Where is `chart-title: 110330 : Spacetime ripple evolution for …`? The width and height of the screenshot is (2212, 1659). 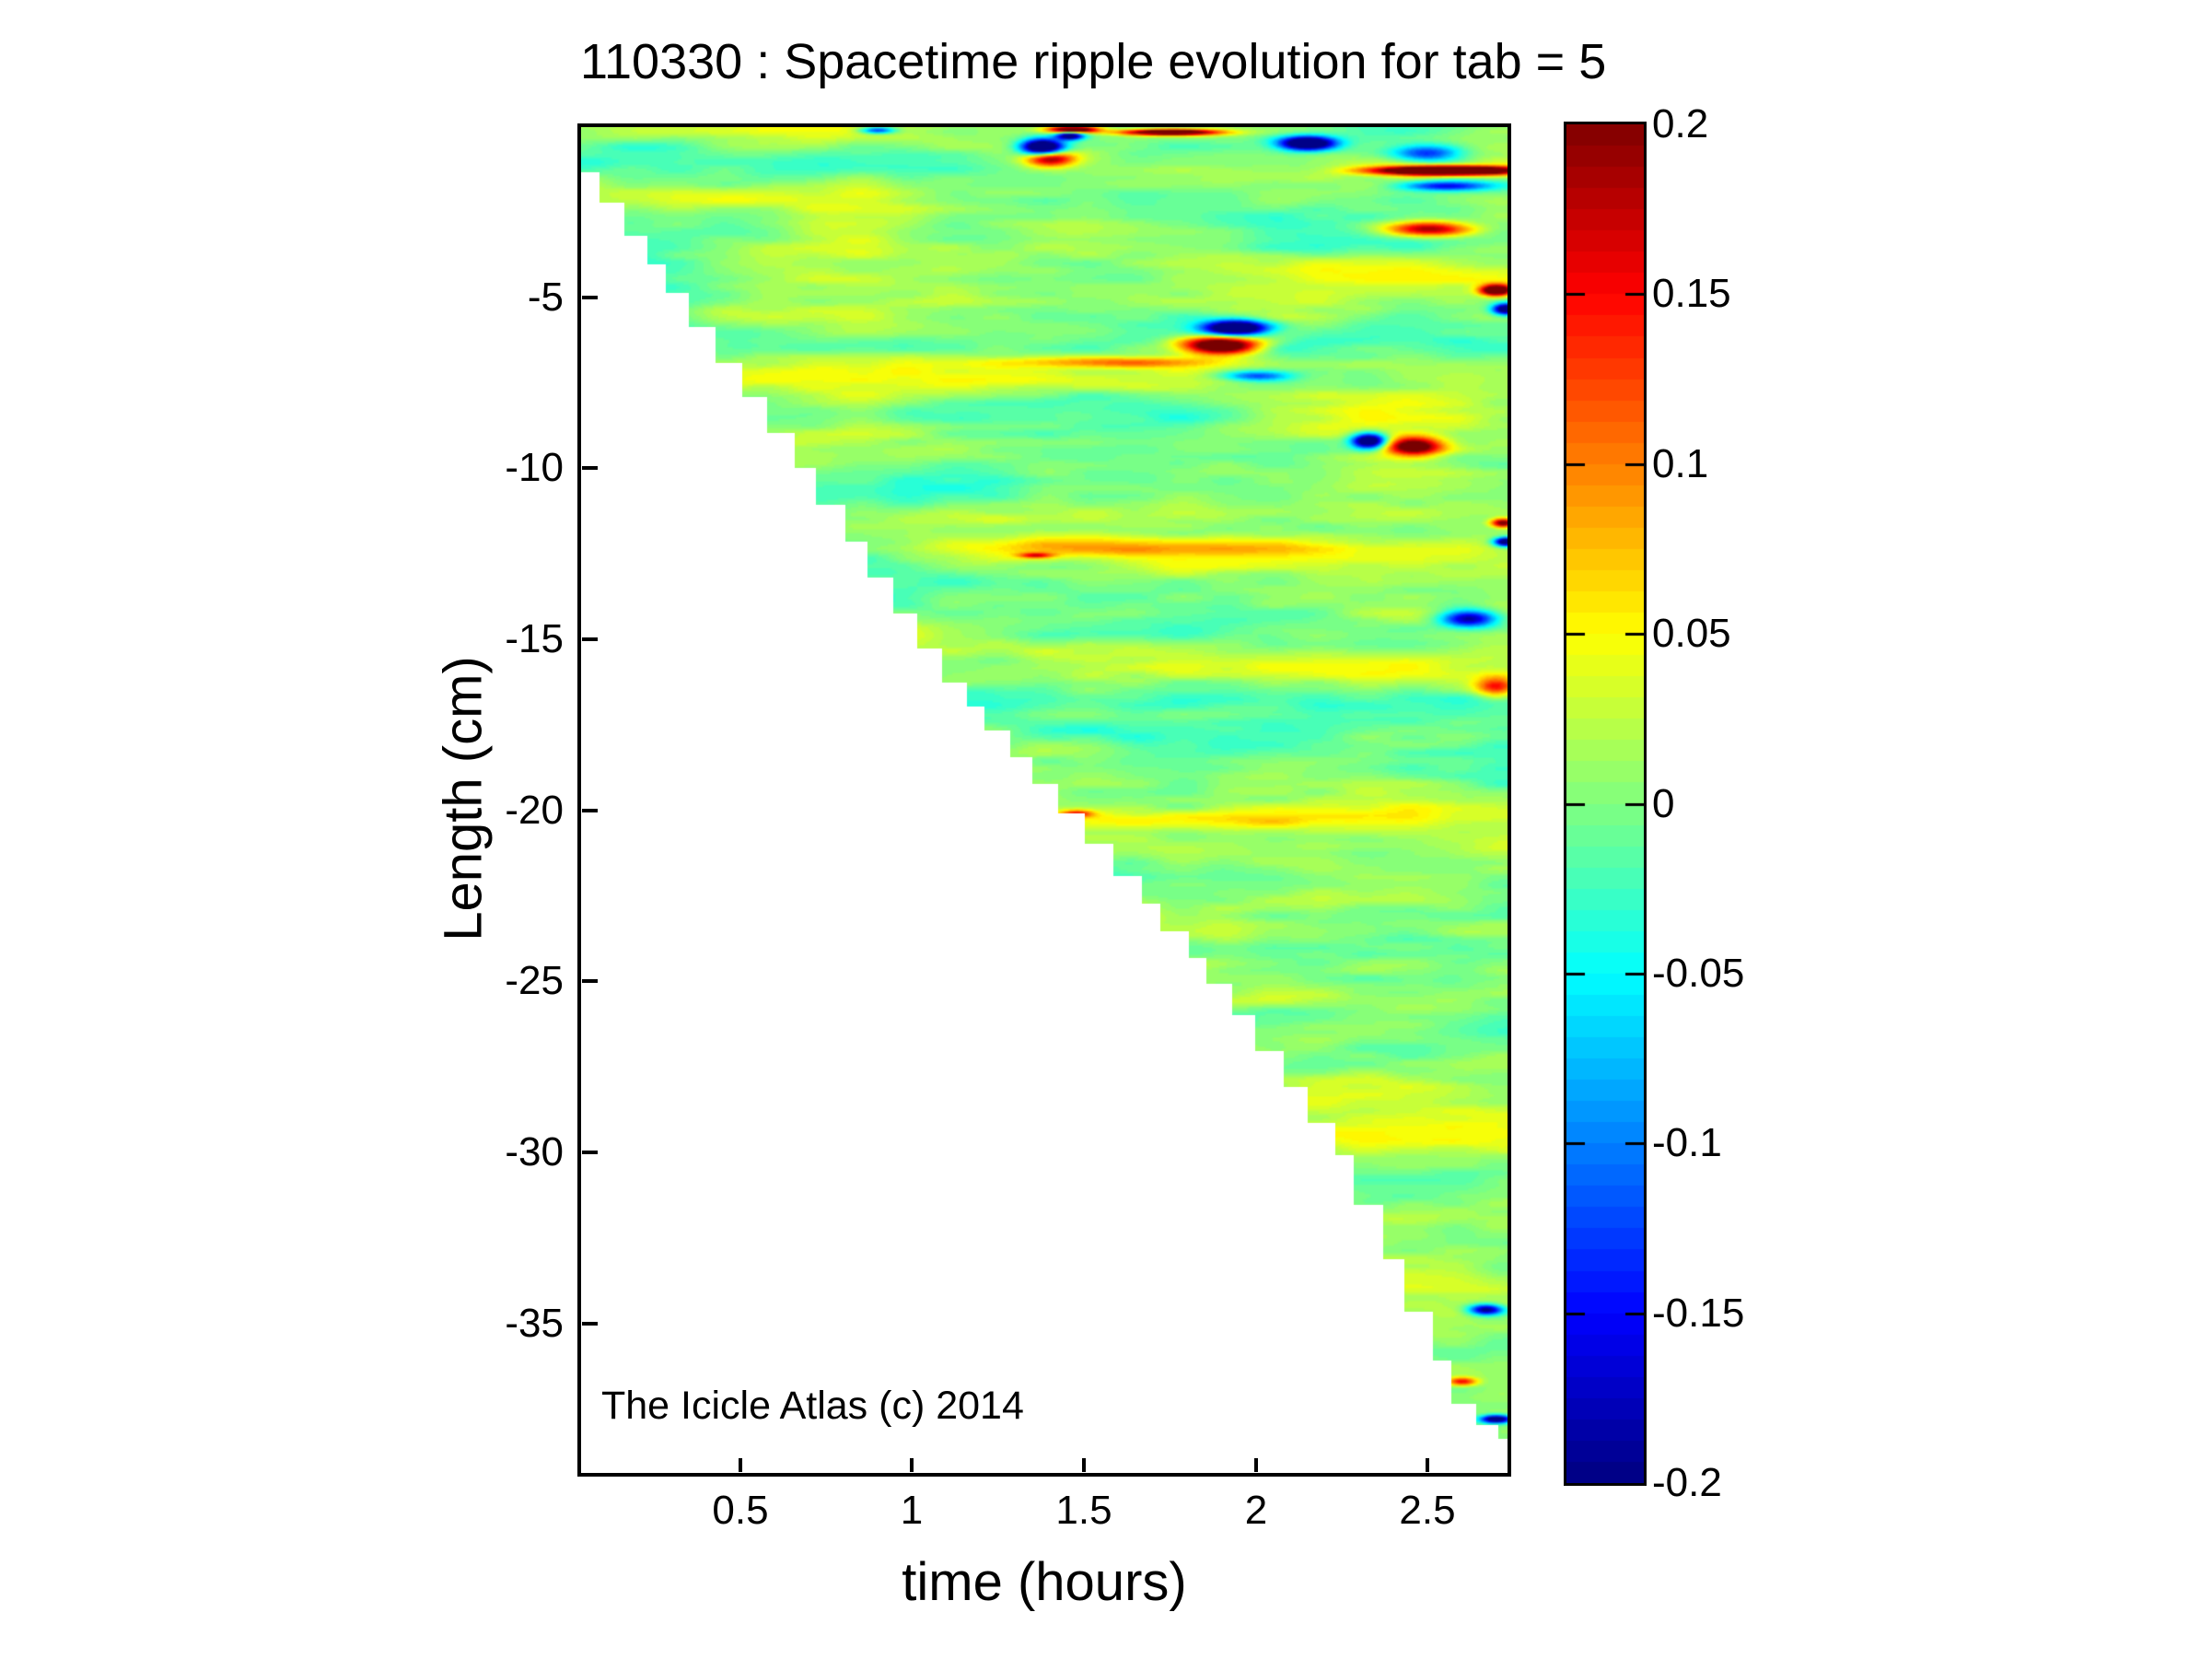 chart-title: 110330 : Spacetime ripple evolution for … is located at coordinates (1094, 61).